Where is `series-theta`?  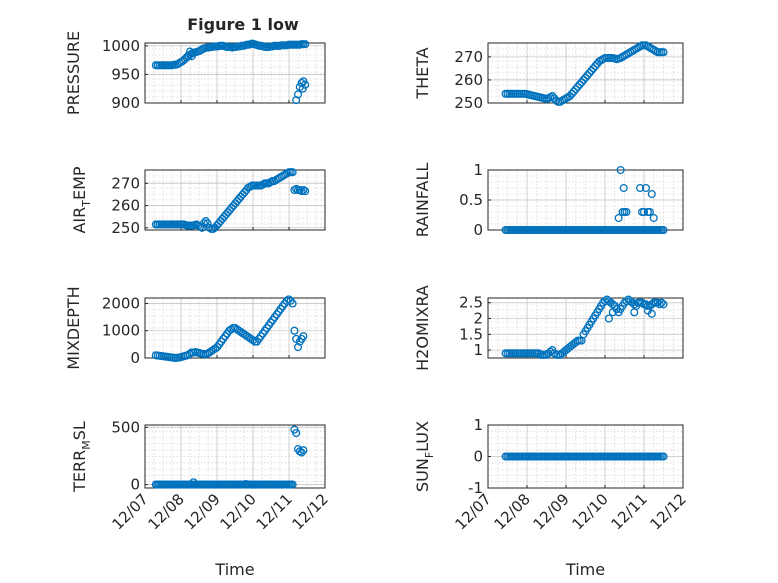
series-theta is located at coordinates (584, 73).